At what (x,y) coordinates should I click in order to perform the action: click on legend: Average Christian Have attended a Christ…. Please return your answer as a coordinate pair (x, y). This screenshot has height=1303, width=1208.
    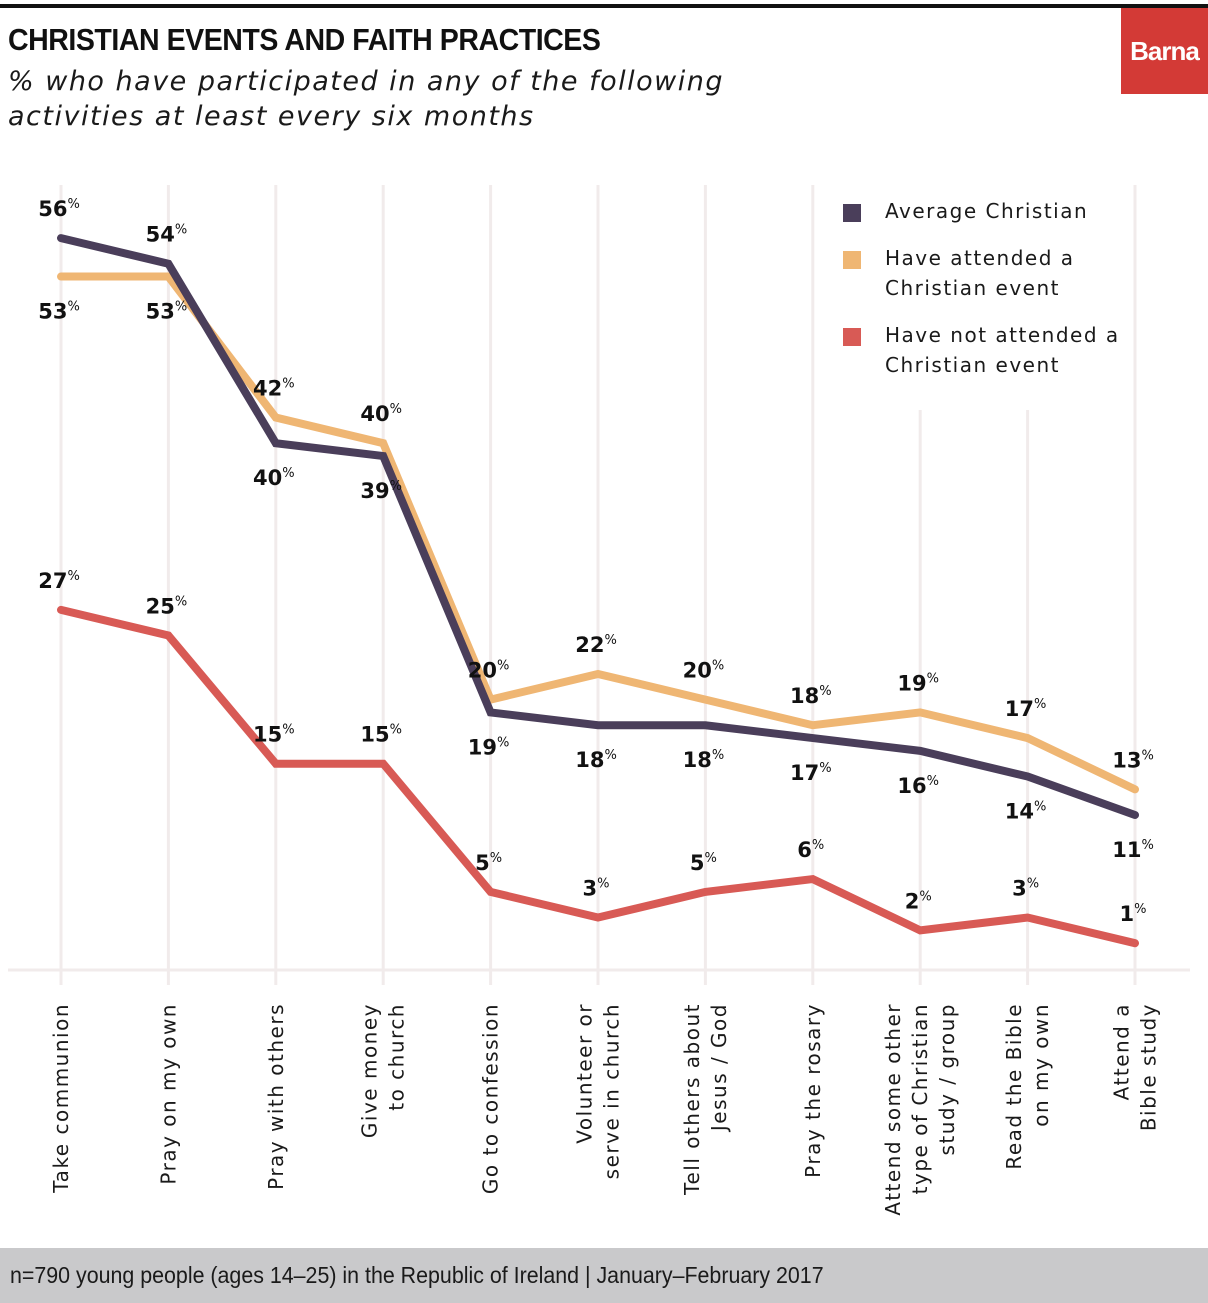
    Looking at the image, I should click on (1004, 296).